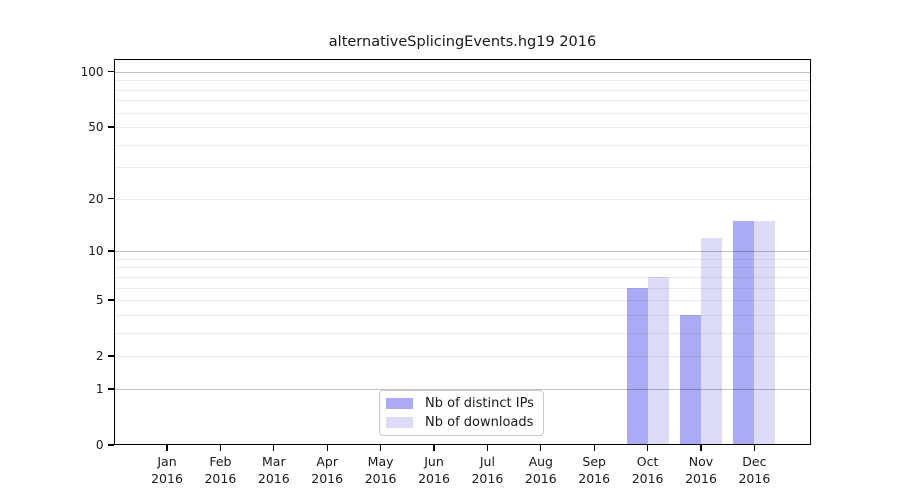 This screenshot has height=500, width=900. I want to click on x-axis-tick-label: May 2016, so click(380, 470).